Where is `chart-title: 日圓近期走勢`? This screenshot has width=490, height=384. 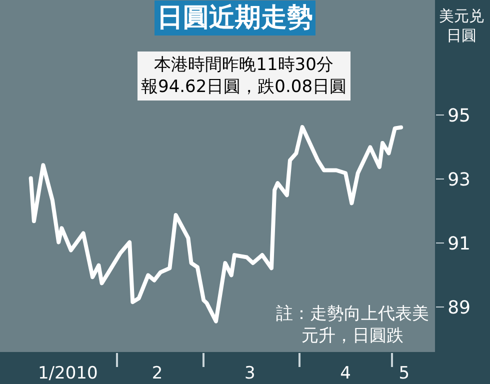 chart-title: 日圓近期走勢 is located at coordinates (235, 18).